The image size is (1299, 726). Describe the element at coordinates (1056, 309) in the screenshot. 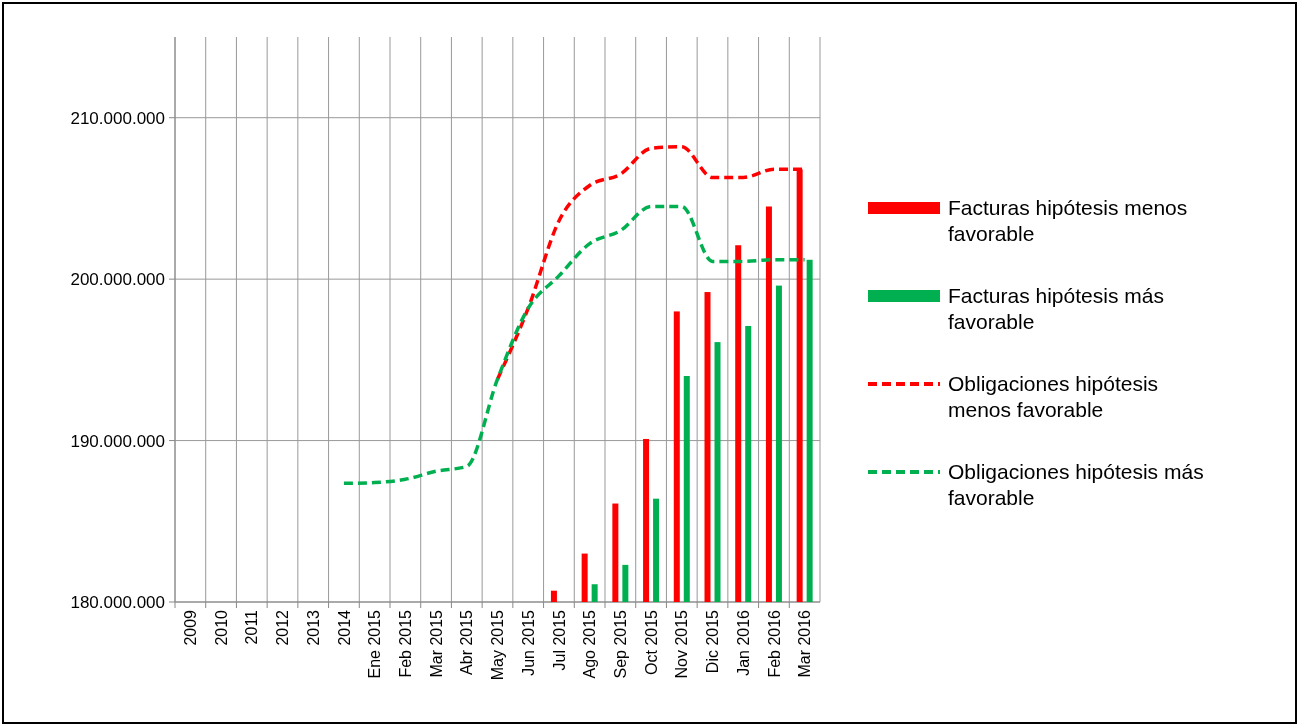

I see `legend-label: Facturas hipótesis más favorable` at that location.